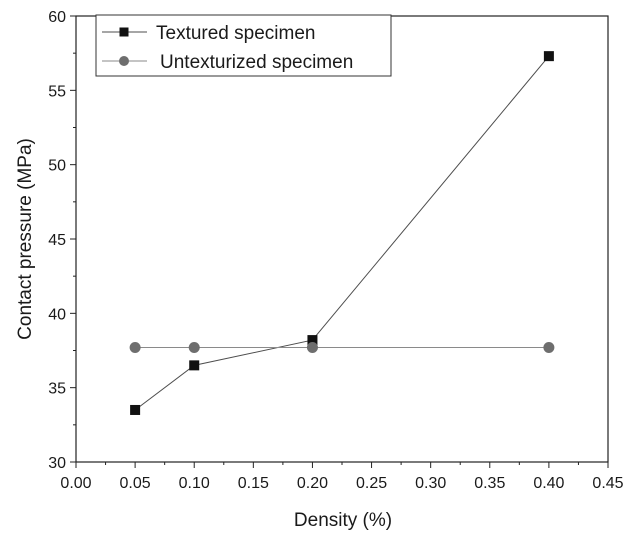 Image resolution: width=638 pixels, height=536 pixels. I want to click on x-tick-label: 0.25, so click(371, 483).